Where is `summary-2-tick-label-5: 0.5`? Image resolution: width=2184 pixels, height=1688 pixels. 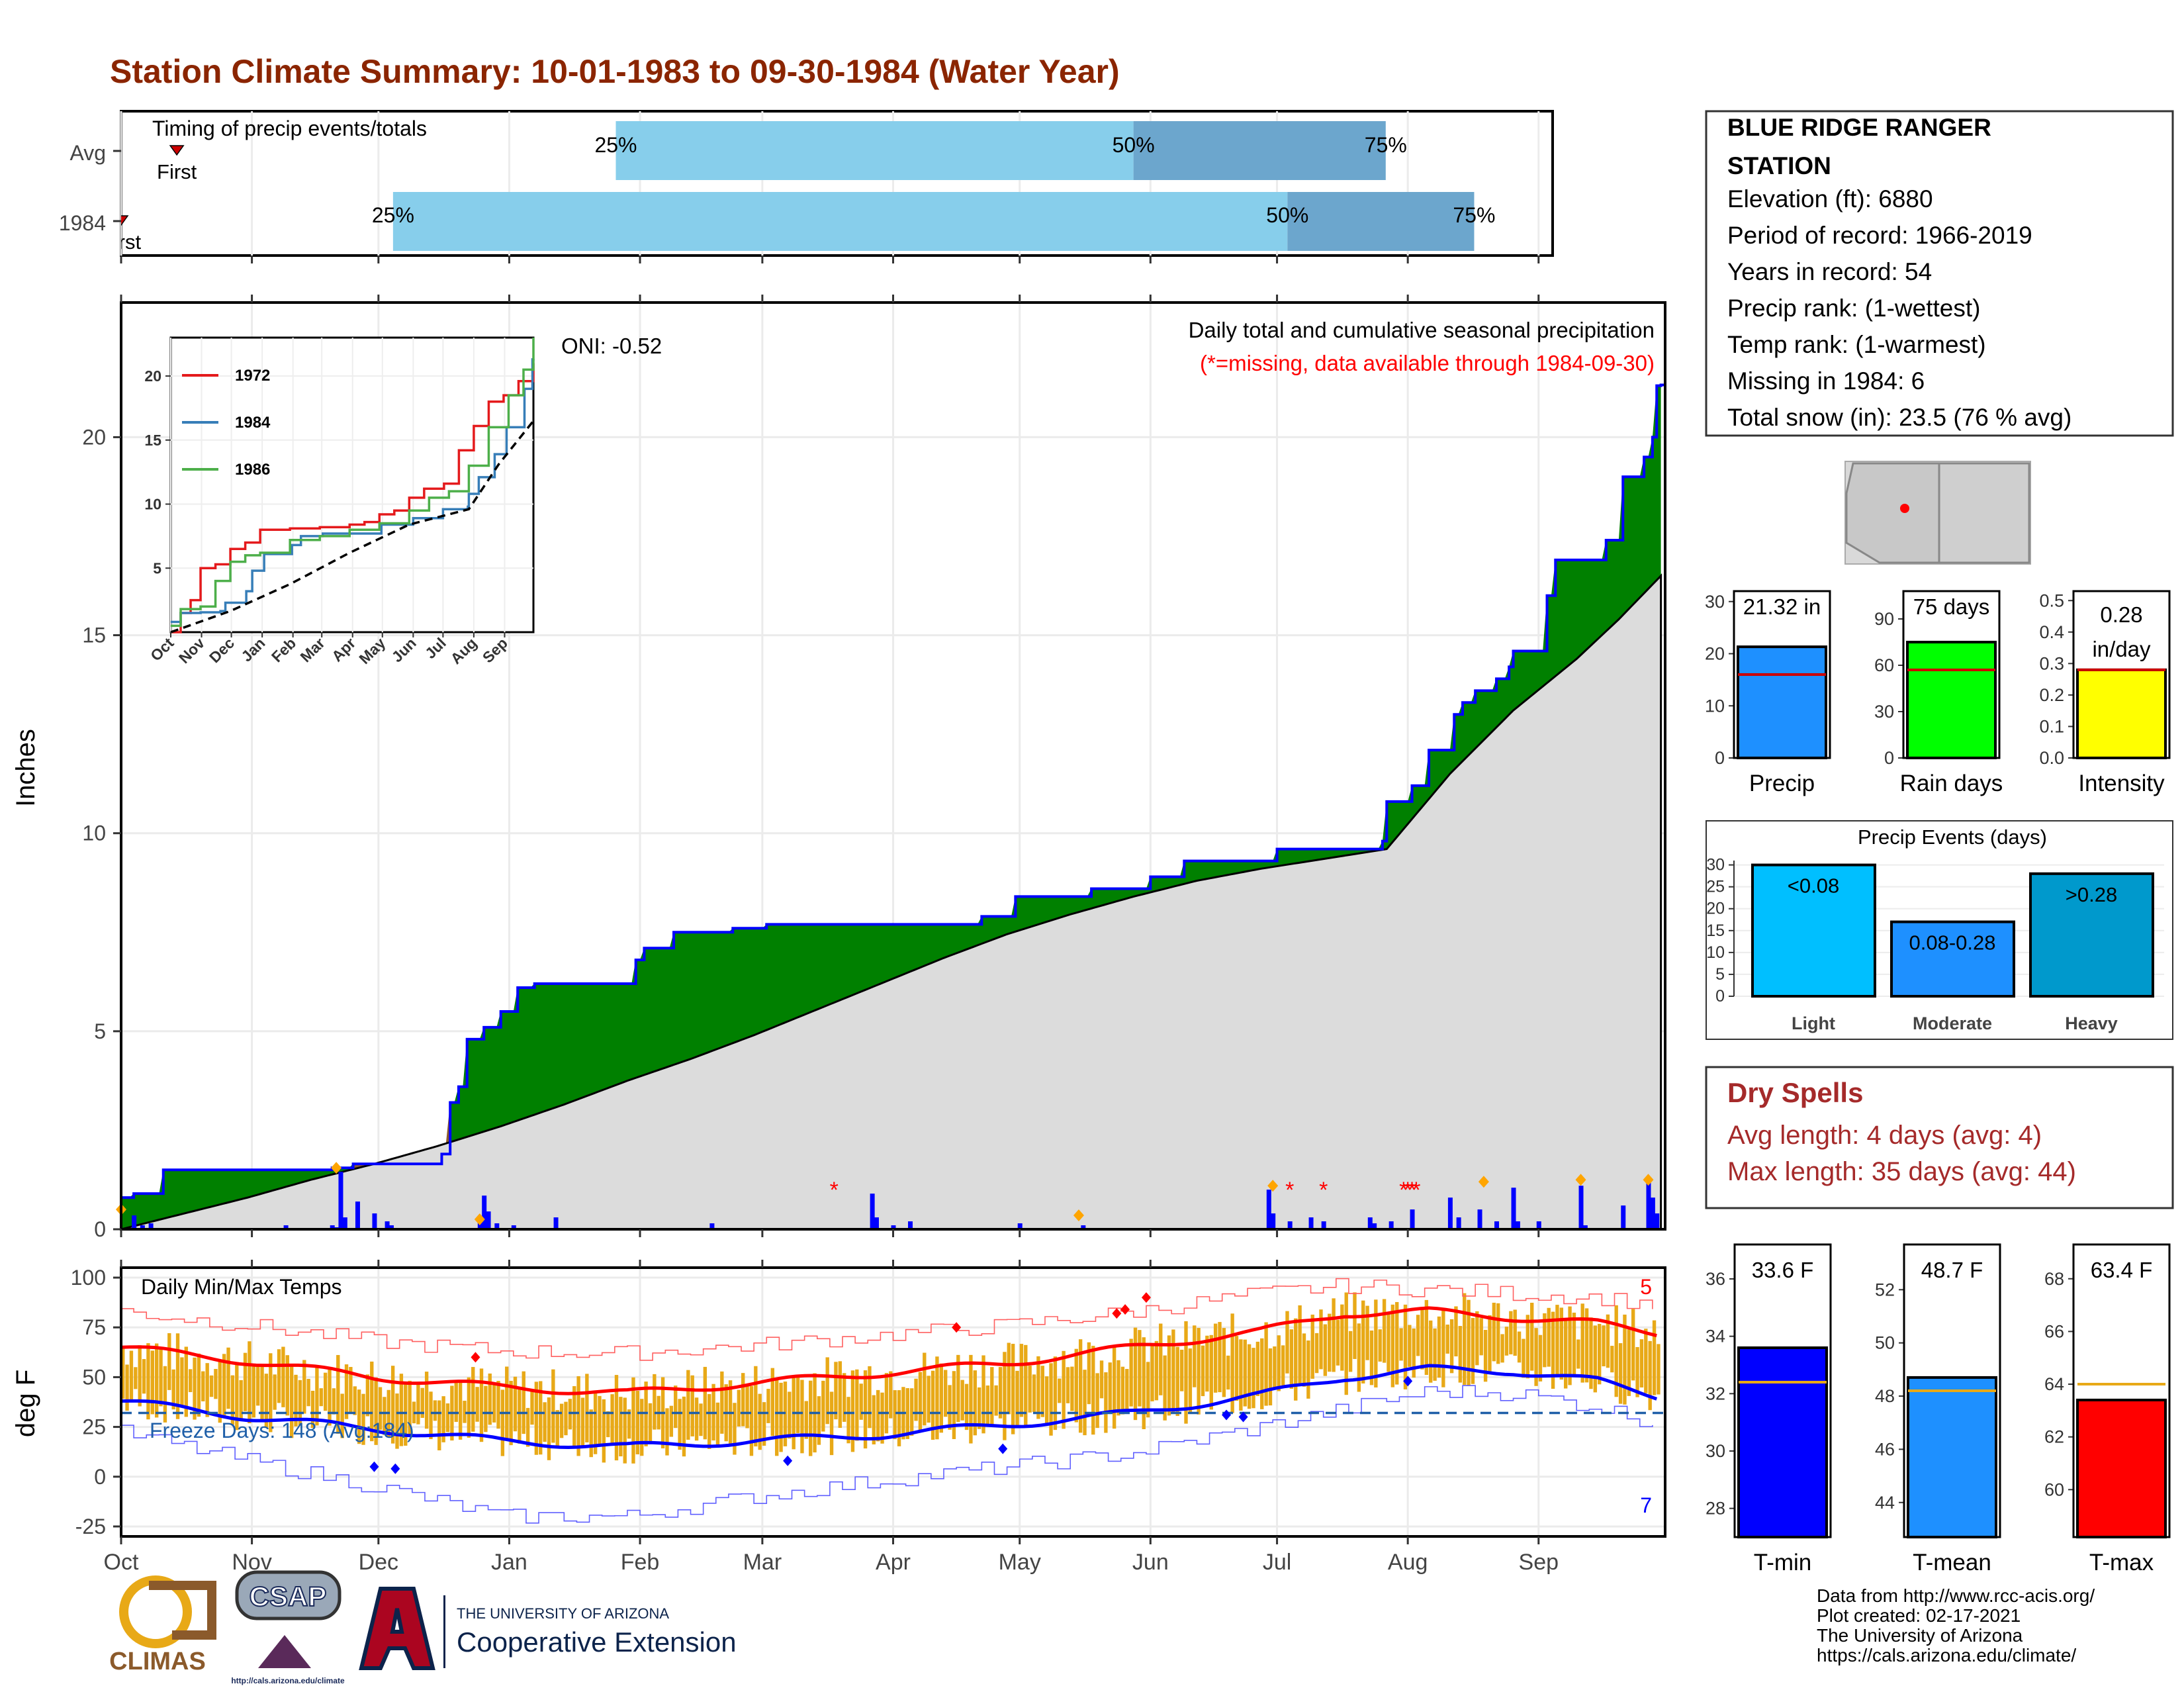
summary-2-tick-label-5: 0.5 is located at coordinates (2051, 600).